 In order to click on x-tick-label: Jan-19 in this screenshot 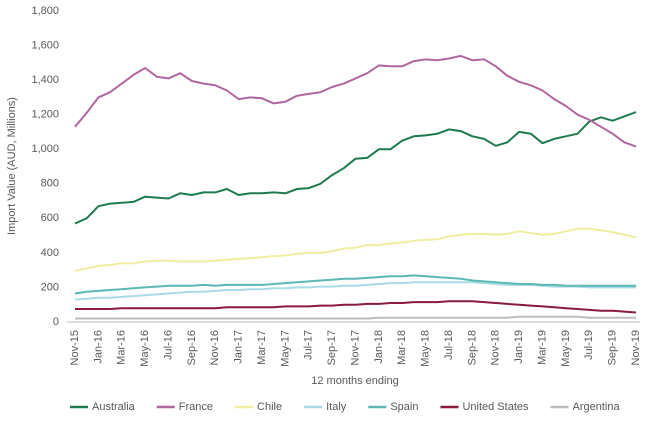, I will do `click(519, 347)`.